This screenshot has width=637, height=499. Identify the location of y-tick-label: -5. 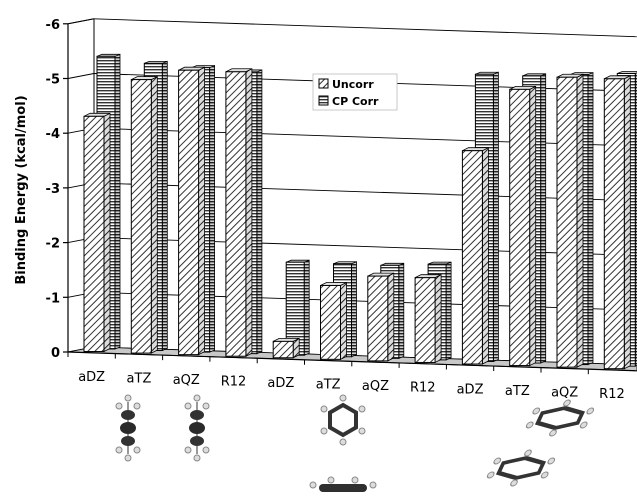
(53, 80).